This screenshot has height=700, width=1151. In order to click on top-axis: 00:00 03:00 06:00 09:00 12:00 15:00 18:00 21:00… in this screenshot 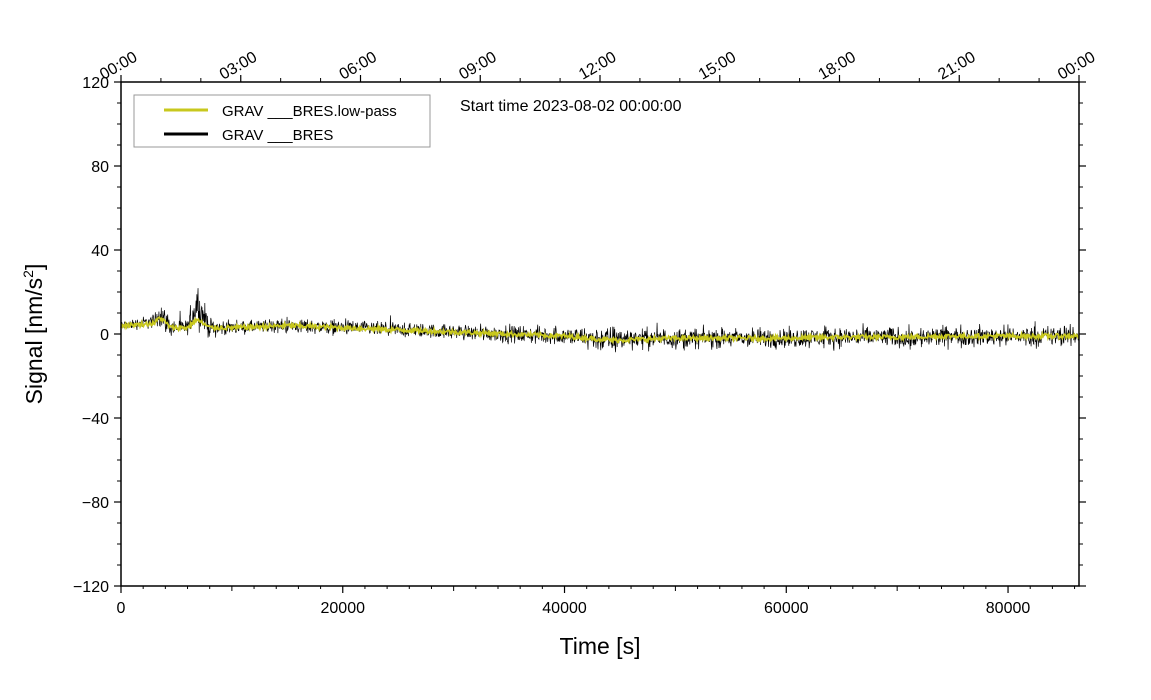, I will do `click(597, 66)`.